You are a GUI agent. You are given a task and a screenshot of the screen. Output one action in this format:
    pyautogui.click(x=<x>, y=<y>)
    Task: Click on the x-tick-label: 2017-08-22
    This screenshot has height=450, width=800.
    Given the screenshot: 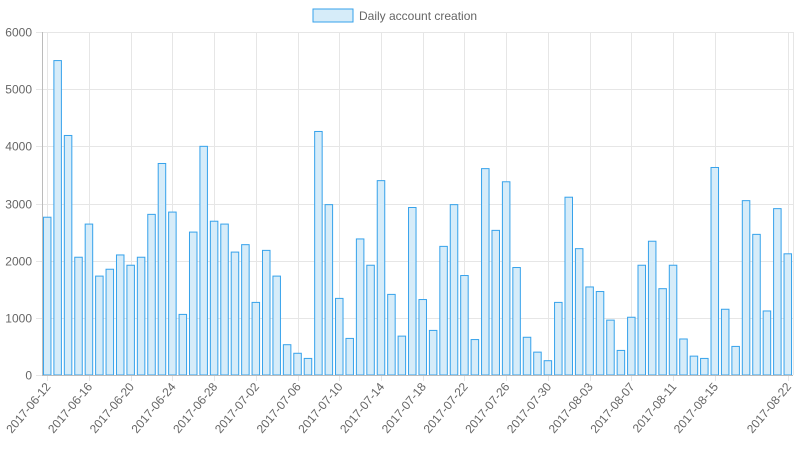 What is the action you would take?
    pyautogui.click(x=769, y=408)
    